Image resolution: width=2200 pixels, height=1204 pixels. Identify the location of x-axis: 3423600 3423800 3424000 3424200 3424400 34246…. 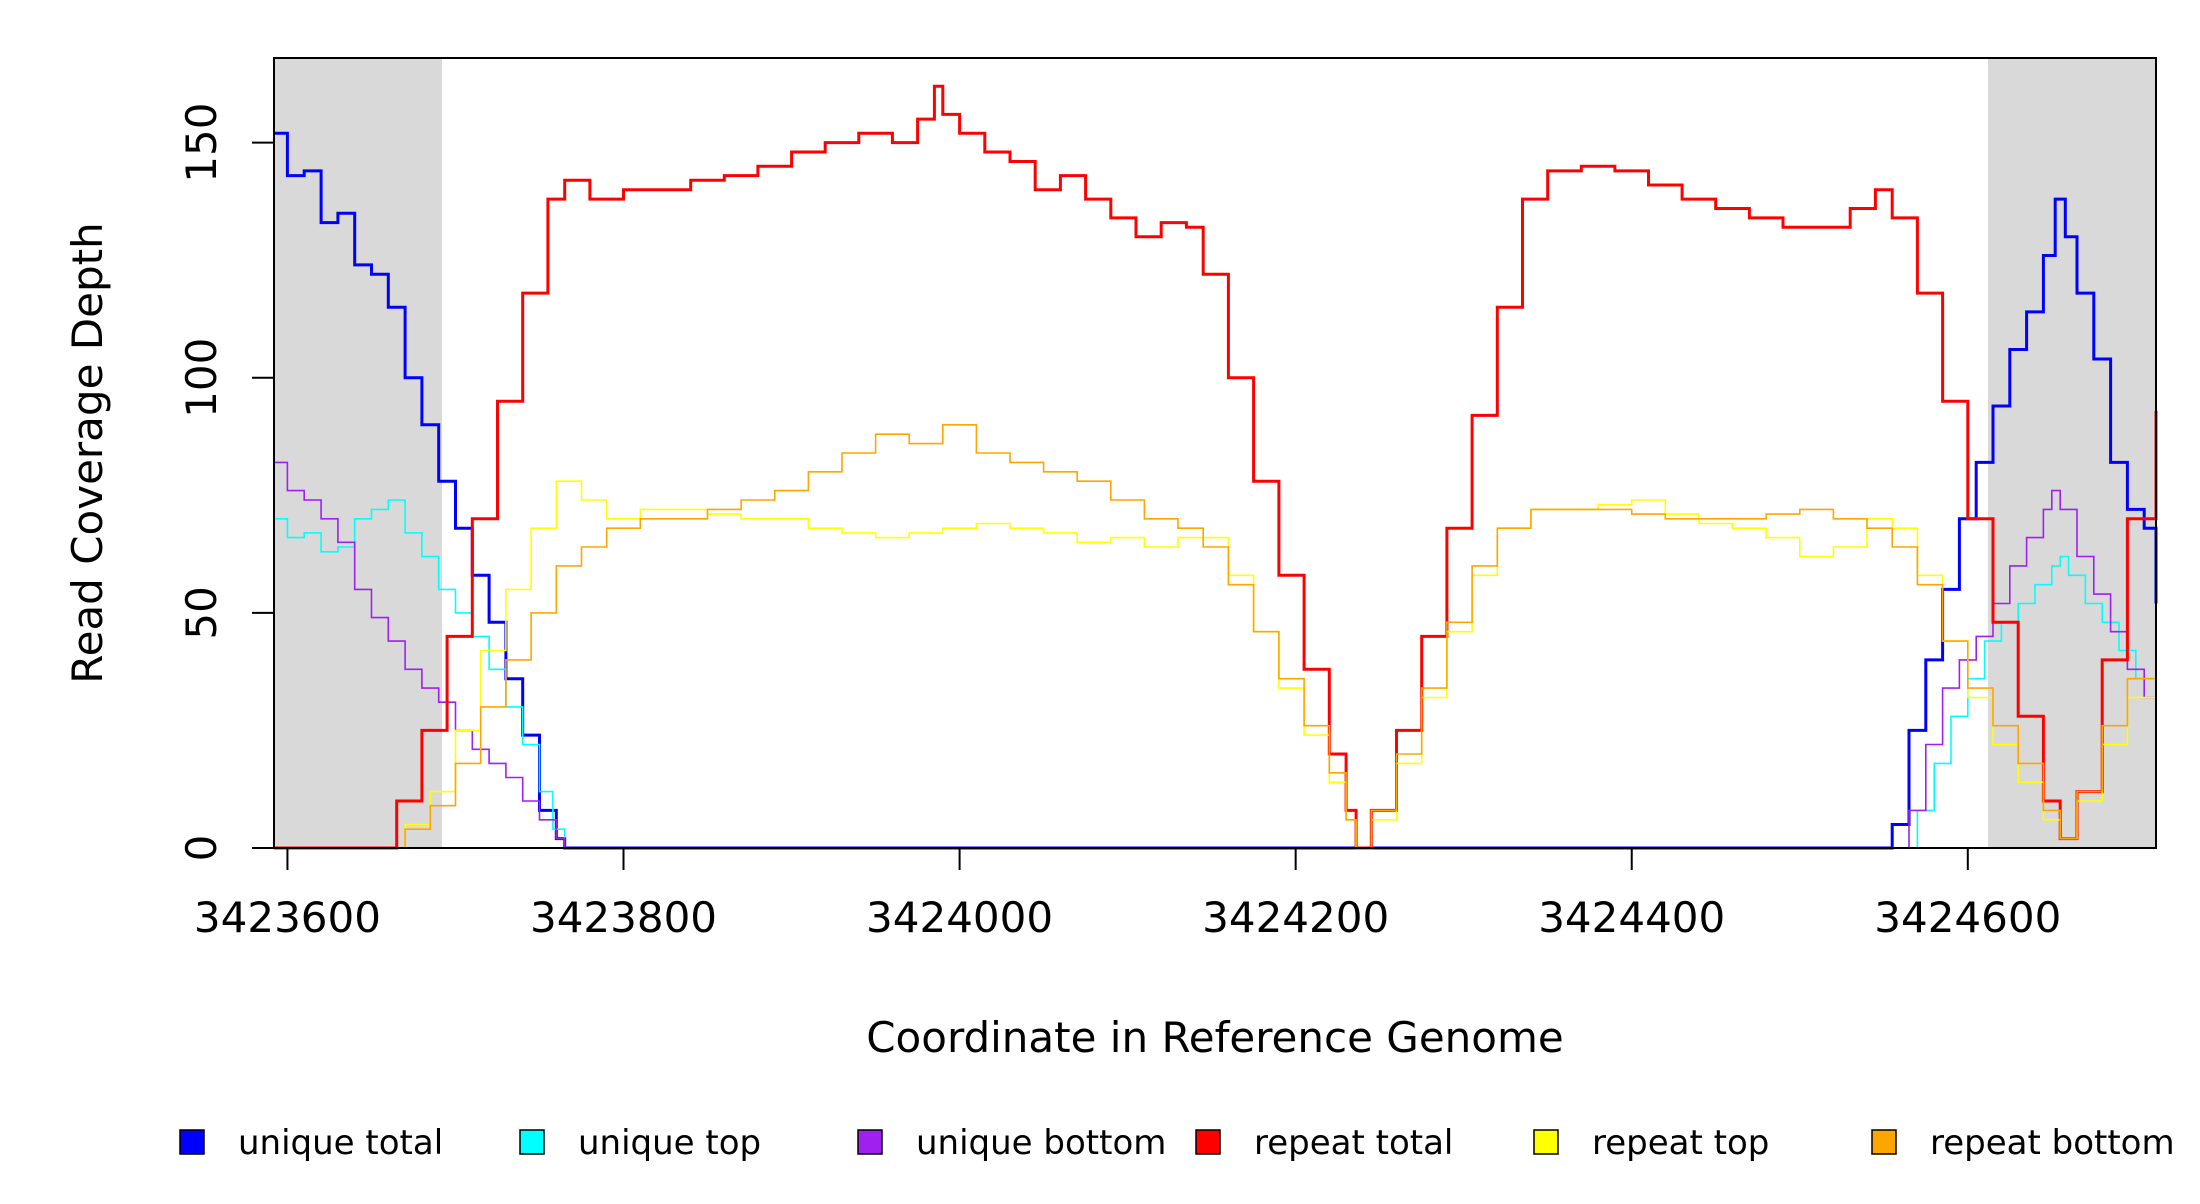
(1127, 894).